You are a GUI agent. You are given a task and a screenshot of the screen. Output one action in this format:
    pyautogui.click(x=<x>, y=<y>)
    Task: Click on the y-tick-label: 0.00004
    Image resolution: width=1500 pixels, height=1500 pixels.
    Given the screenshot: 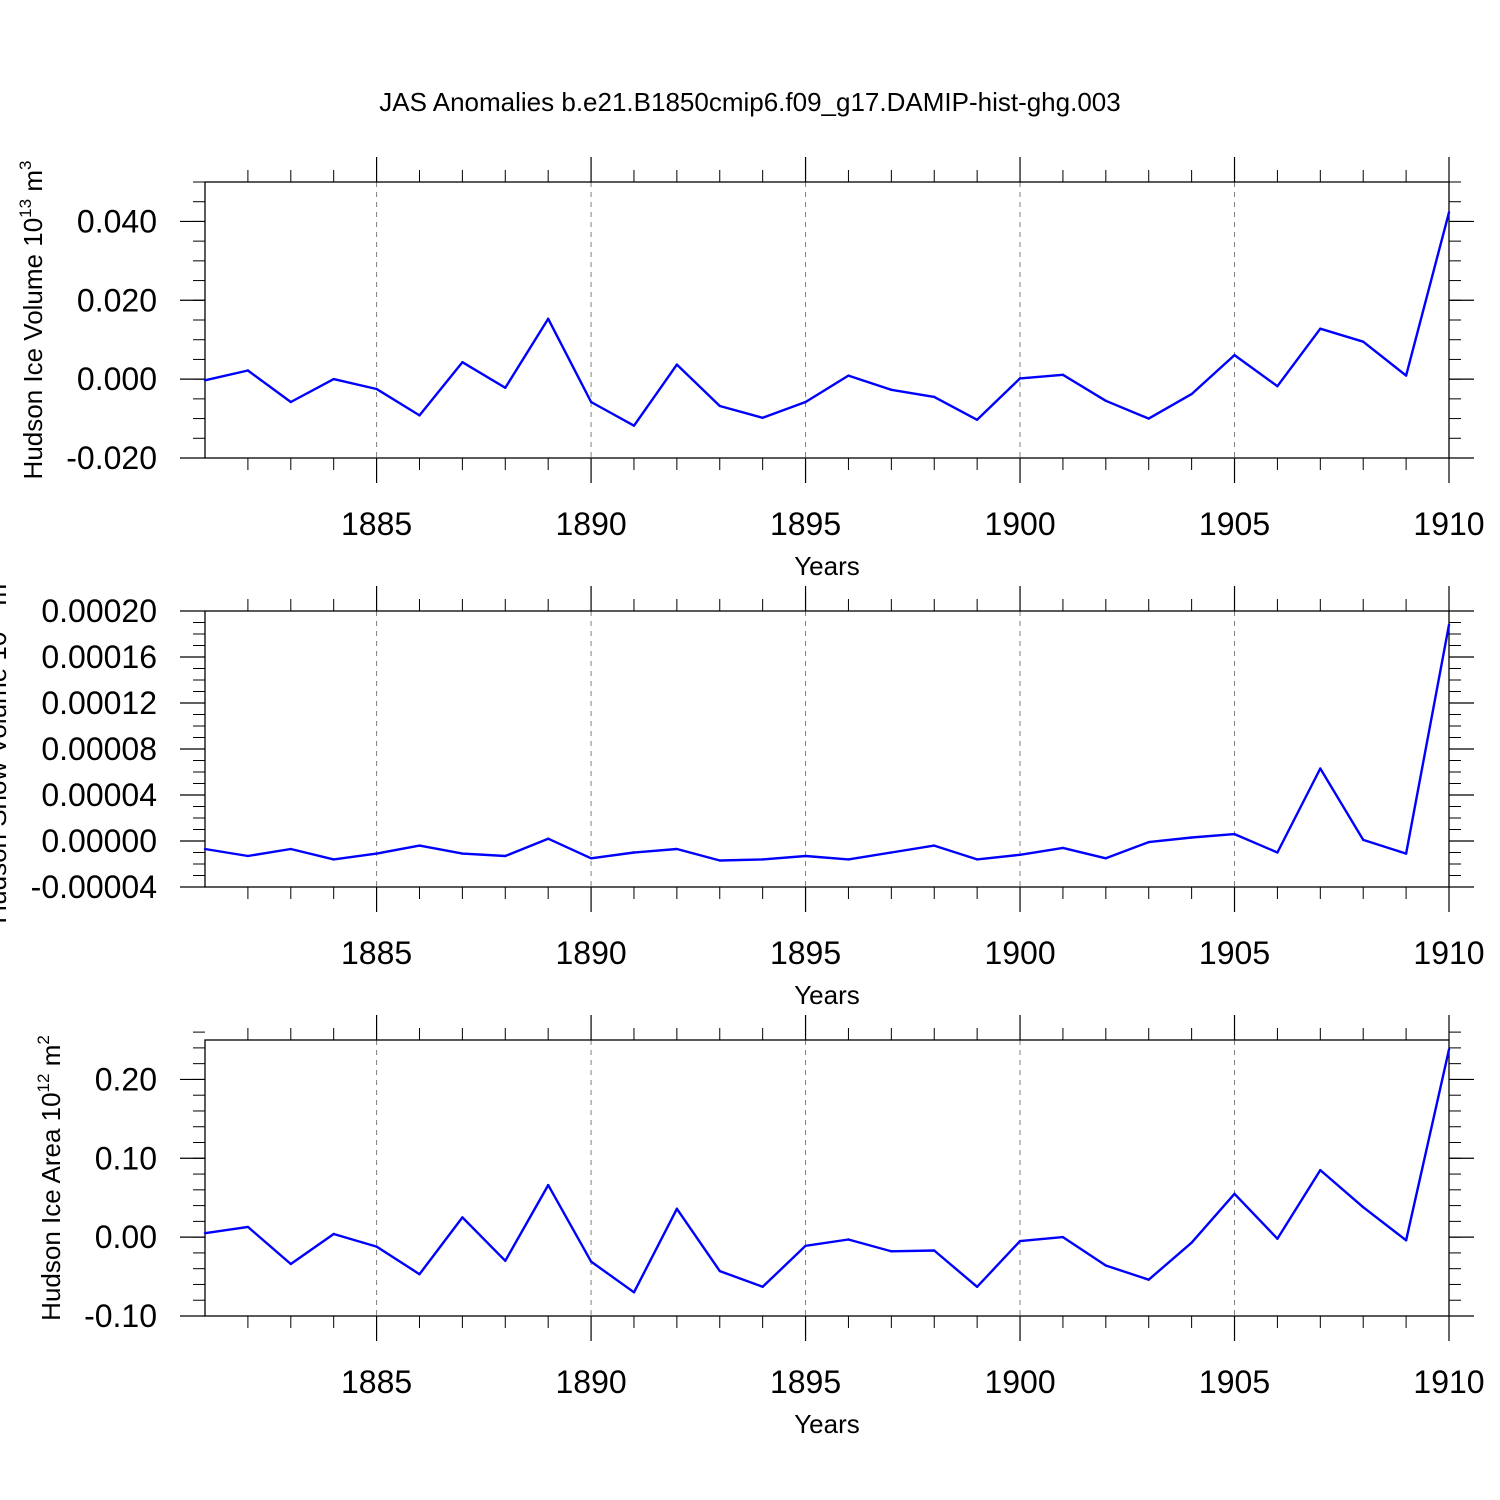 What is the action you would take?
    pyautogui.click(x=99, y=795)
    